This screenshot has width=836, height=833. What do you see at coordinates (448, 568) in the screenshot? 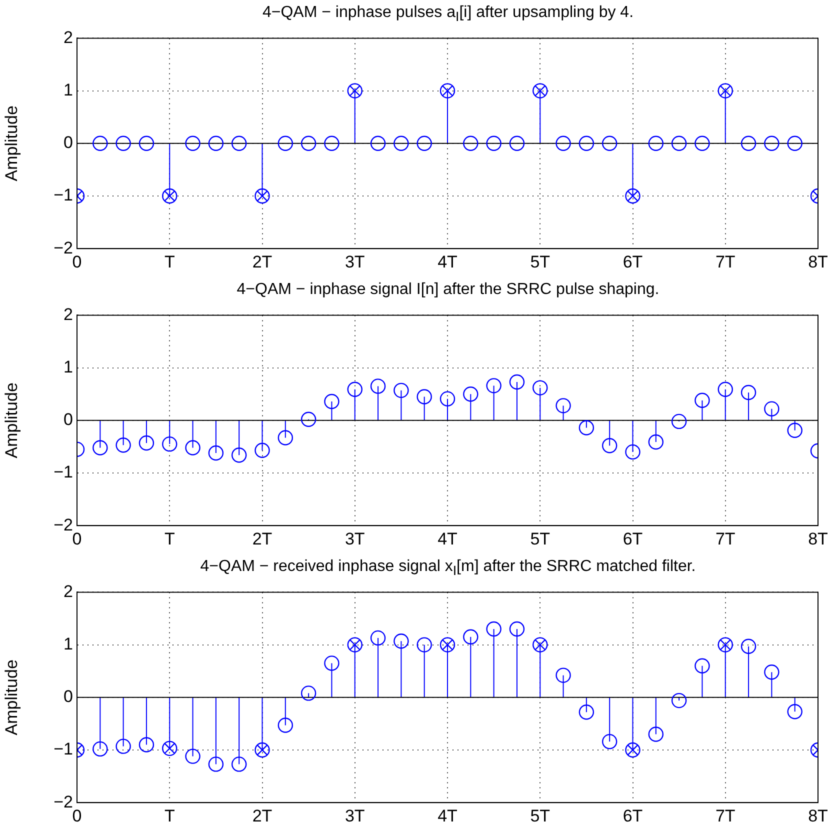
I see `chart-title: 4−QAM − received inphase signal x$_{I}$[m] after the SRRC matched filter.` at bounding box center [448, 568].